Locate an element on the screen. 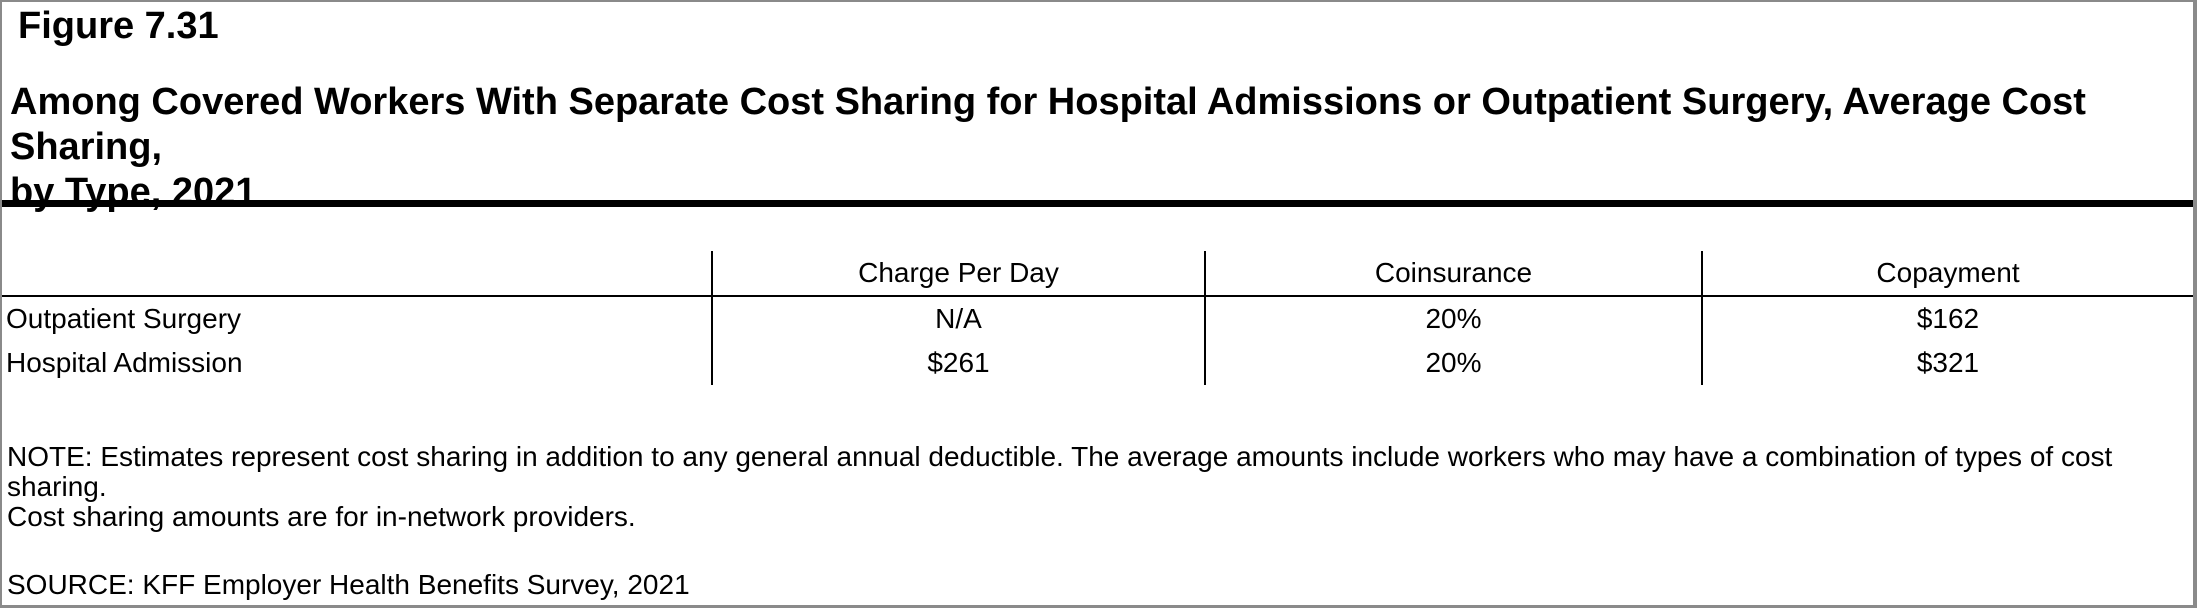  cell-hospital-copayment: $321 is located at coordinates (1947, 363).